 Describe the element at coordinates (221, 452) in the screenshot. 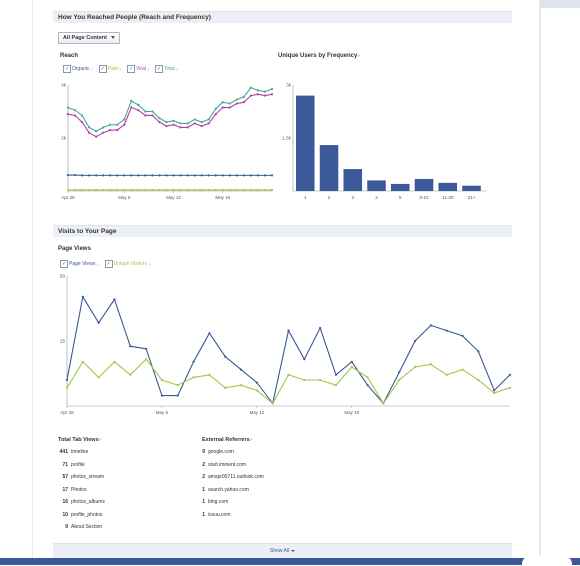

I see `item-label: google.com` at that location.